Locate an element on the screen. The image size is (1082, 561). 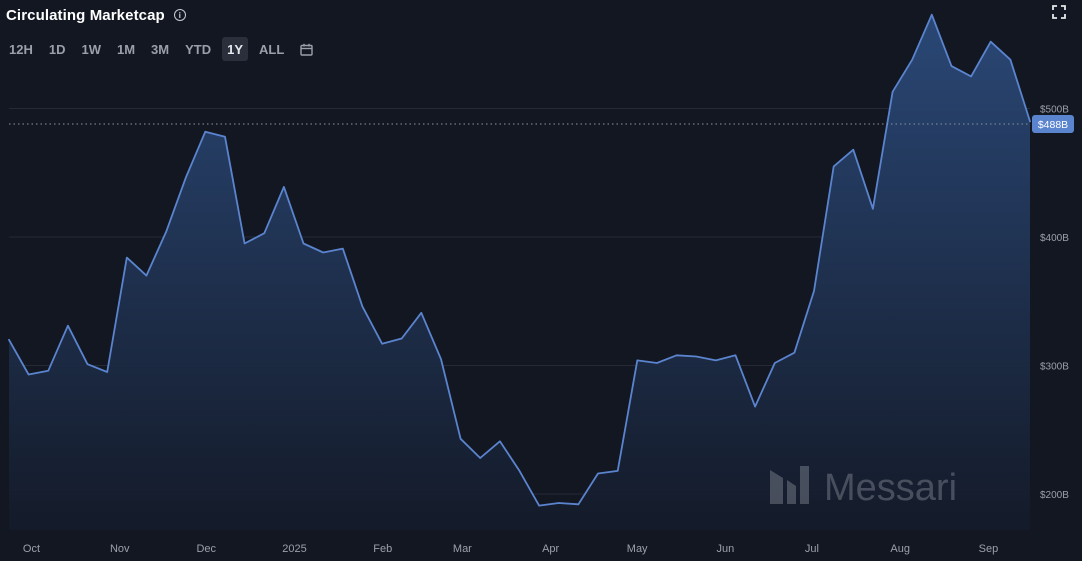
messari-watermark: Messari is located at coordinates (863, 487).